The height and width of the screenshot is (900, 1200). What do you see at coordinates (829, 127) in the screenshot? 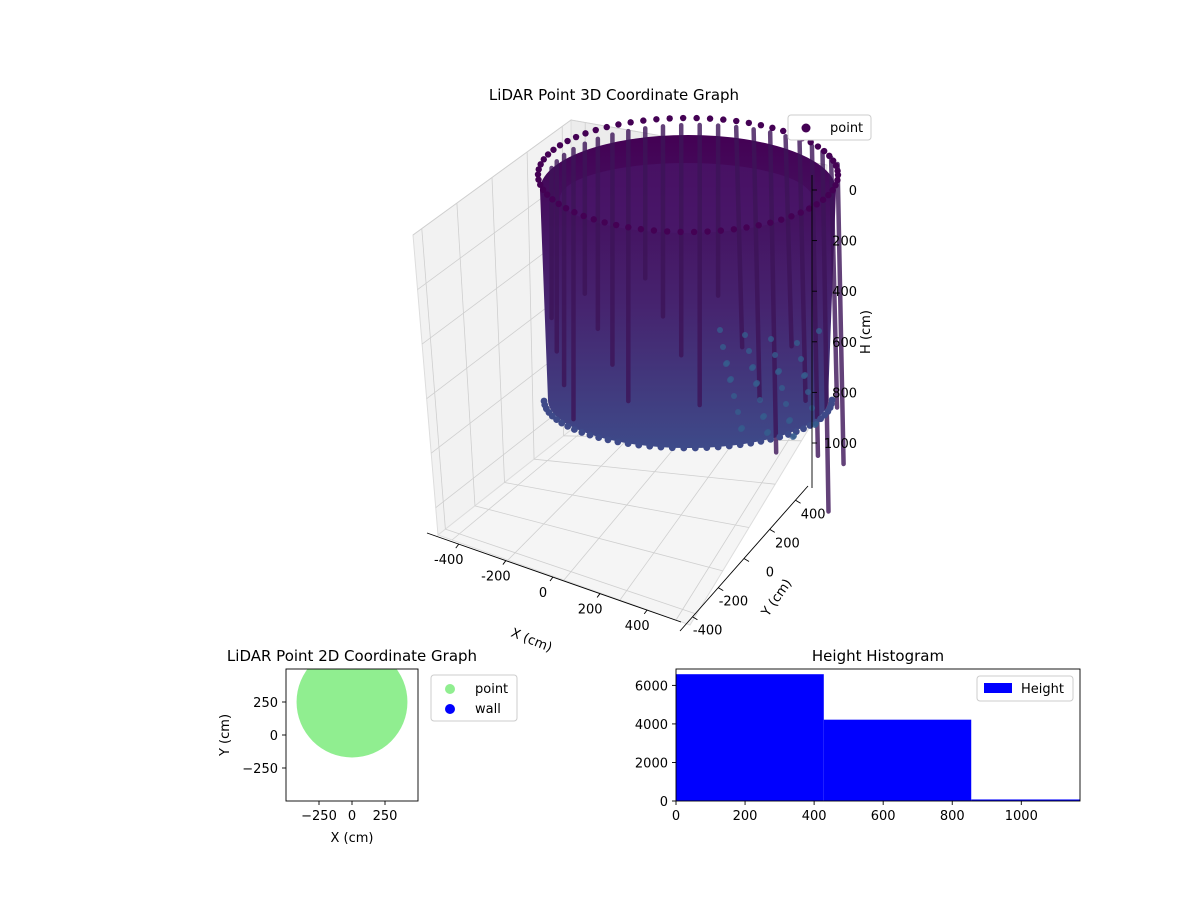
I see `legend-3d: point` at bounding box center [829, 127].